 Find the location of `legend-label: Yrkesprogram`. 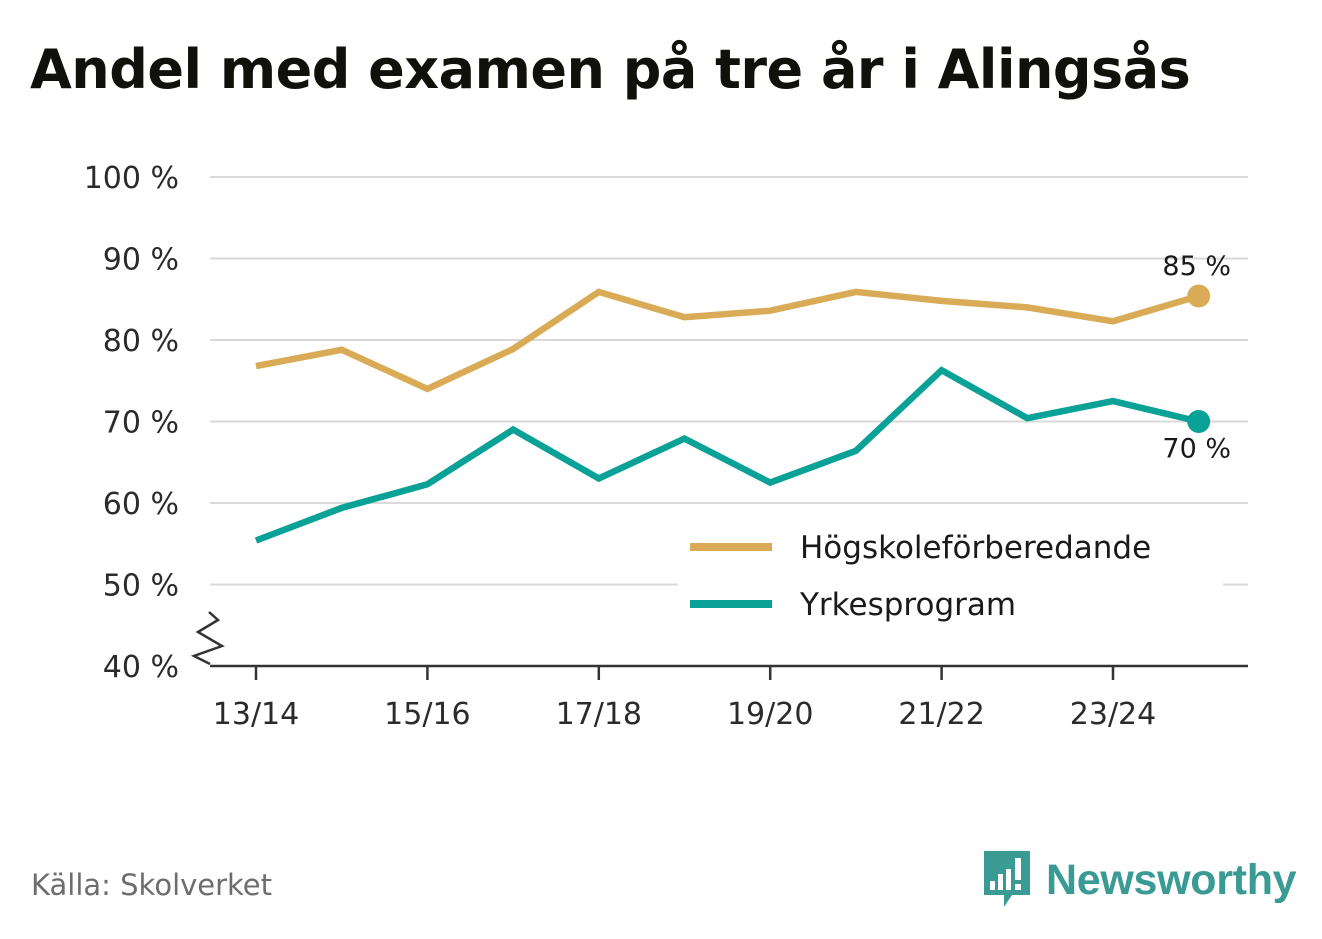

legend-label: Yrkesprogram is located at coordinates (907, 605).